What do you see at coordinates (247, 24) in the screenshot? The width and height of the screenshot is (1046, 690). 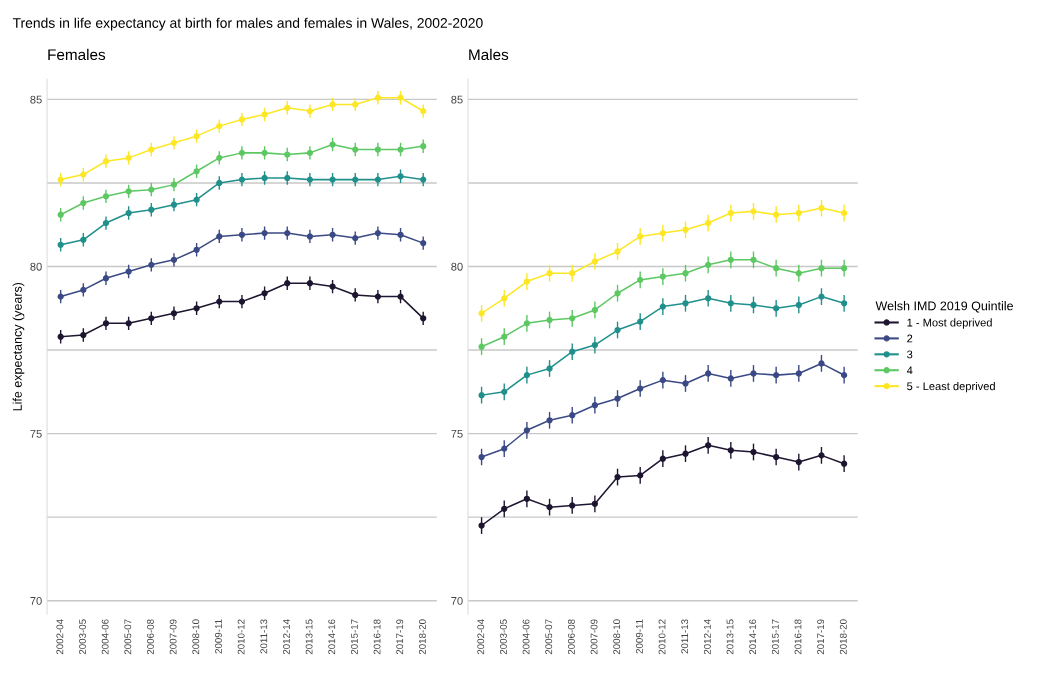 I see `text: Trends in life expectancy at birth for males and females in Wales, 2002-2020` at bounding box center [247, 24].